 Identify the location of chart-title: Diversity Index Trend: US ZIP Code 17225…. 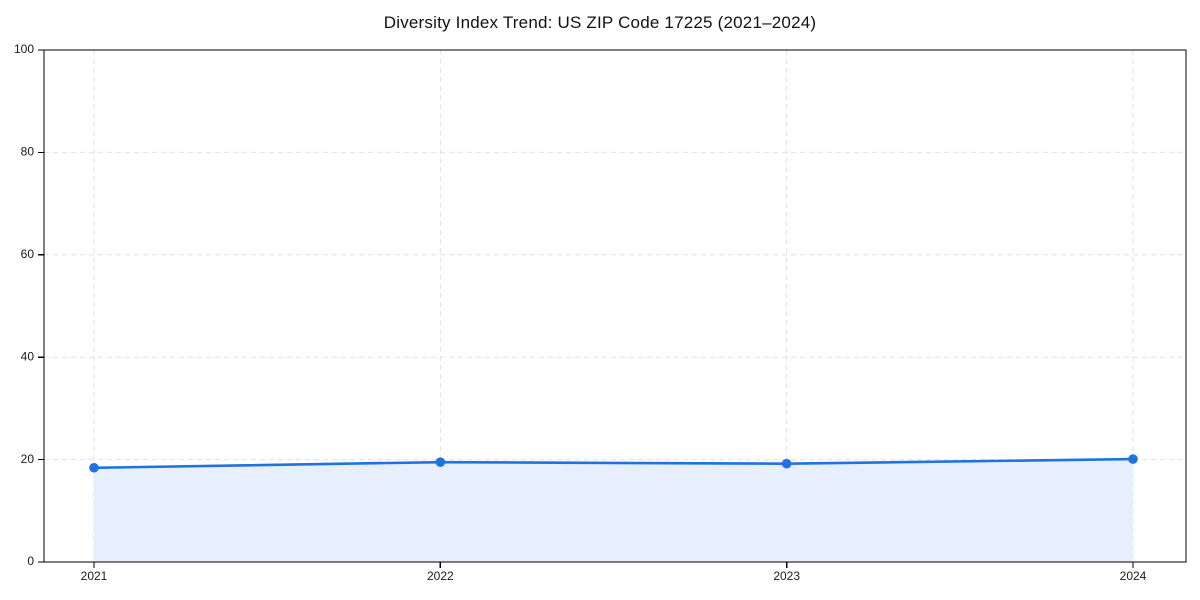
(600, 22).